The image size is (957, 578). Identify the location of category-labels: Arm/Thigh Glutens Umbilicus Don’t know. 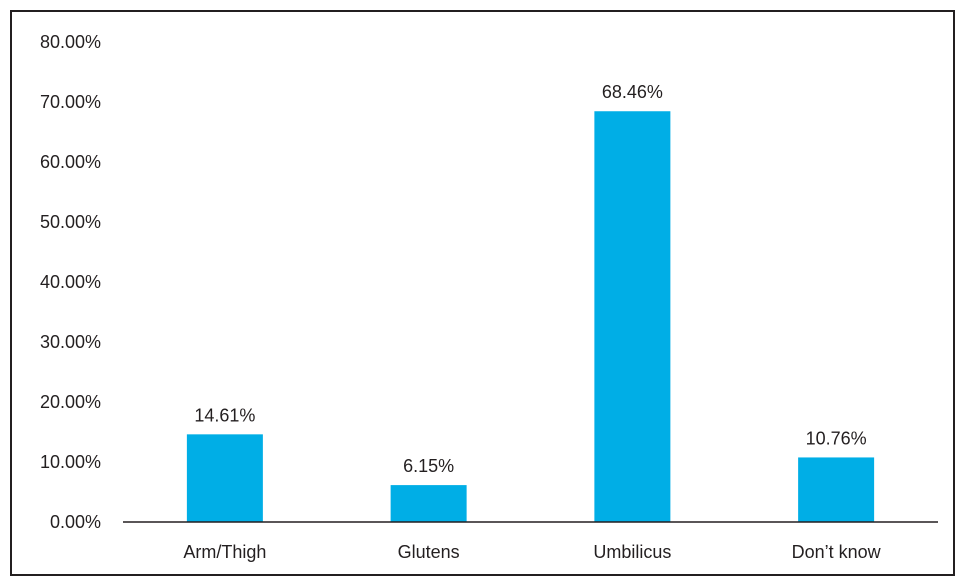
(532, 552).